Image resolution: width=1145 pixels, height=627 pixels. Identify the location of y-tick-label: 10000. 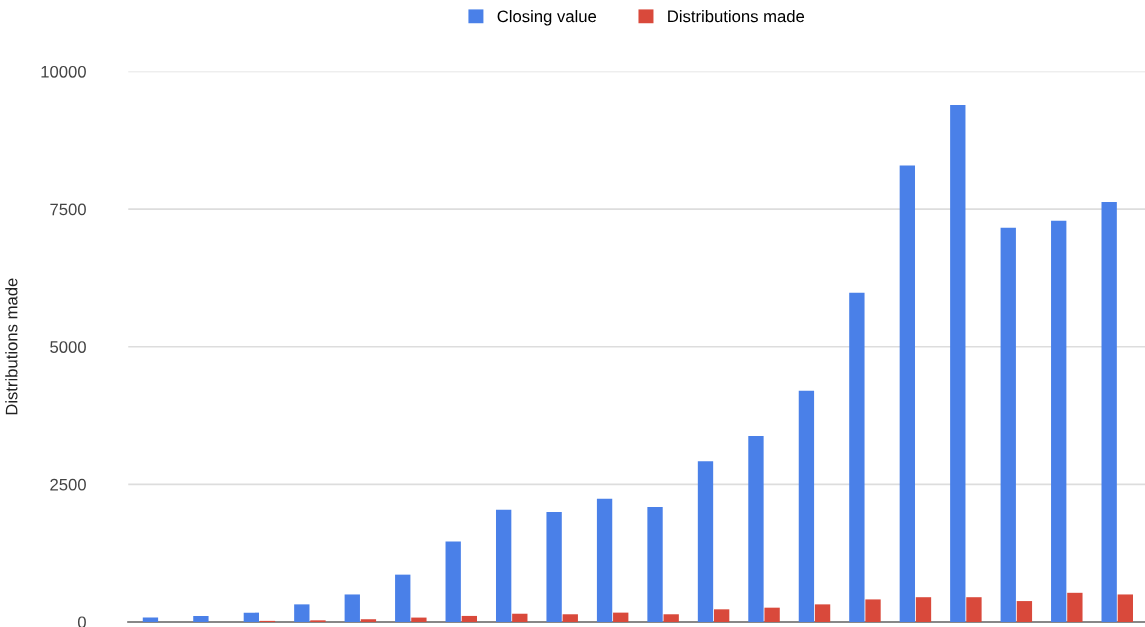
(63, 71).